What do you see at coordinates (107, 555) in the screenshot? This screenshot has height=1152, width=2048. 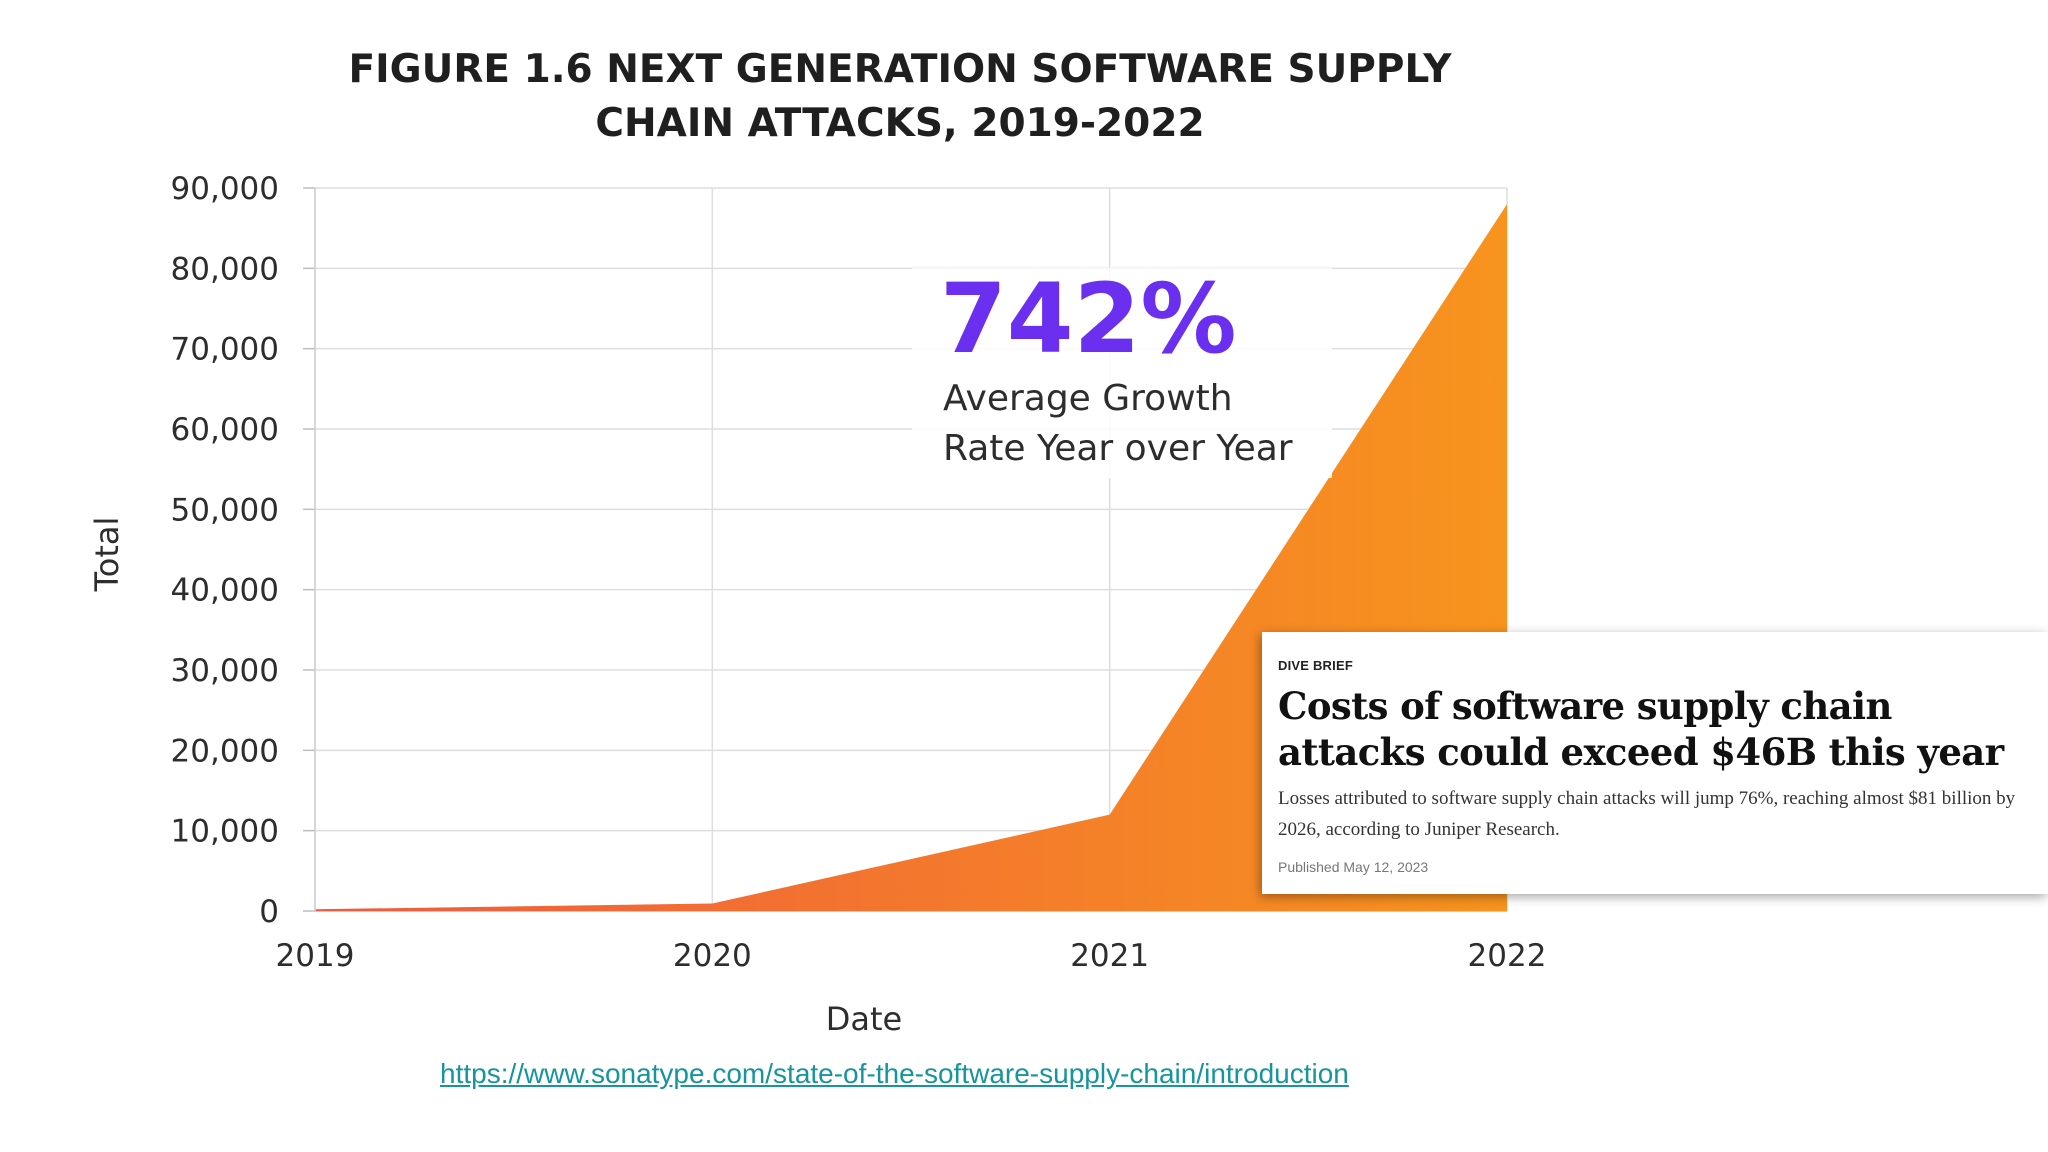 I see `y-axis-label: Total` at bounding box center [107, 555].